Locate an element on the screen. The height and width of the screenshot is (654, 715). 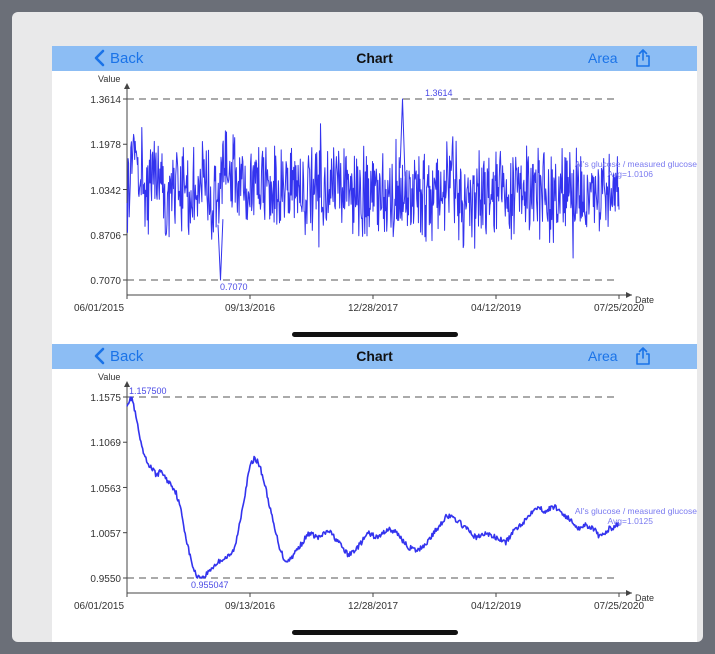
y-tick-label: 1.3614 is located at coordinates (105, 100).